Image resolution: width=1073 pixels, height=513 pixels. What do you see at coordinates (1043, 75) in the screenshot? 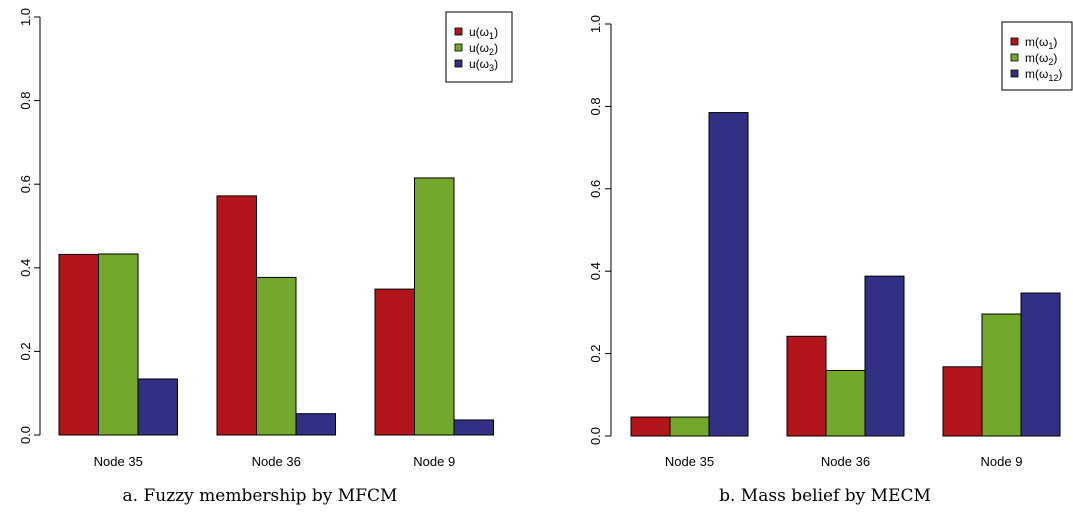
I see `legend-label: m(ω12)` at bounding box center [1043, 75].